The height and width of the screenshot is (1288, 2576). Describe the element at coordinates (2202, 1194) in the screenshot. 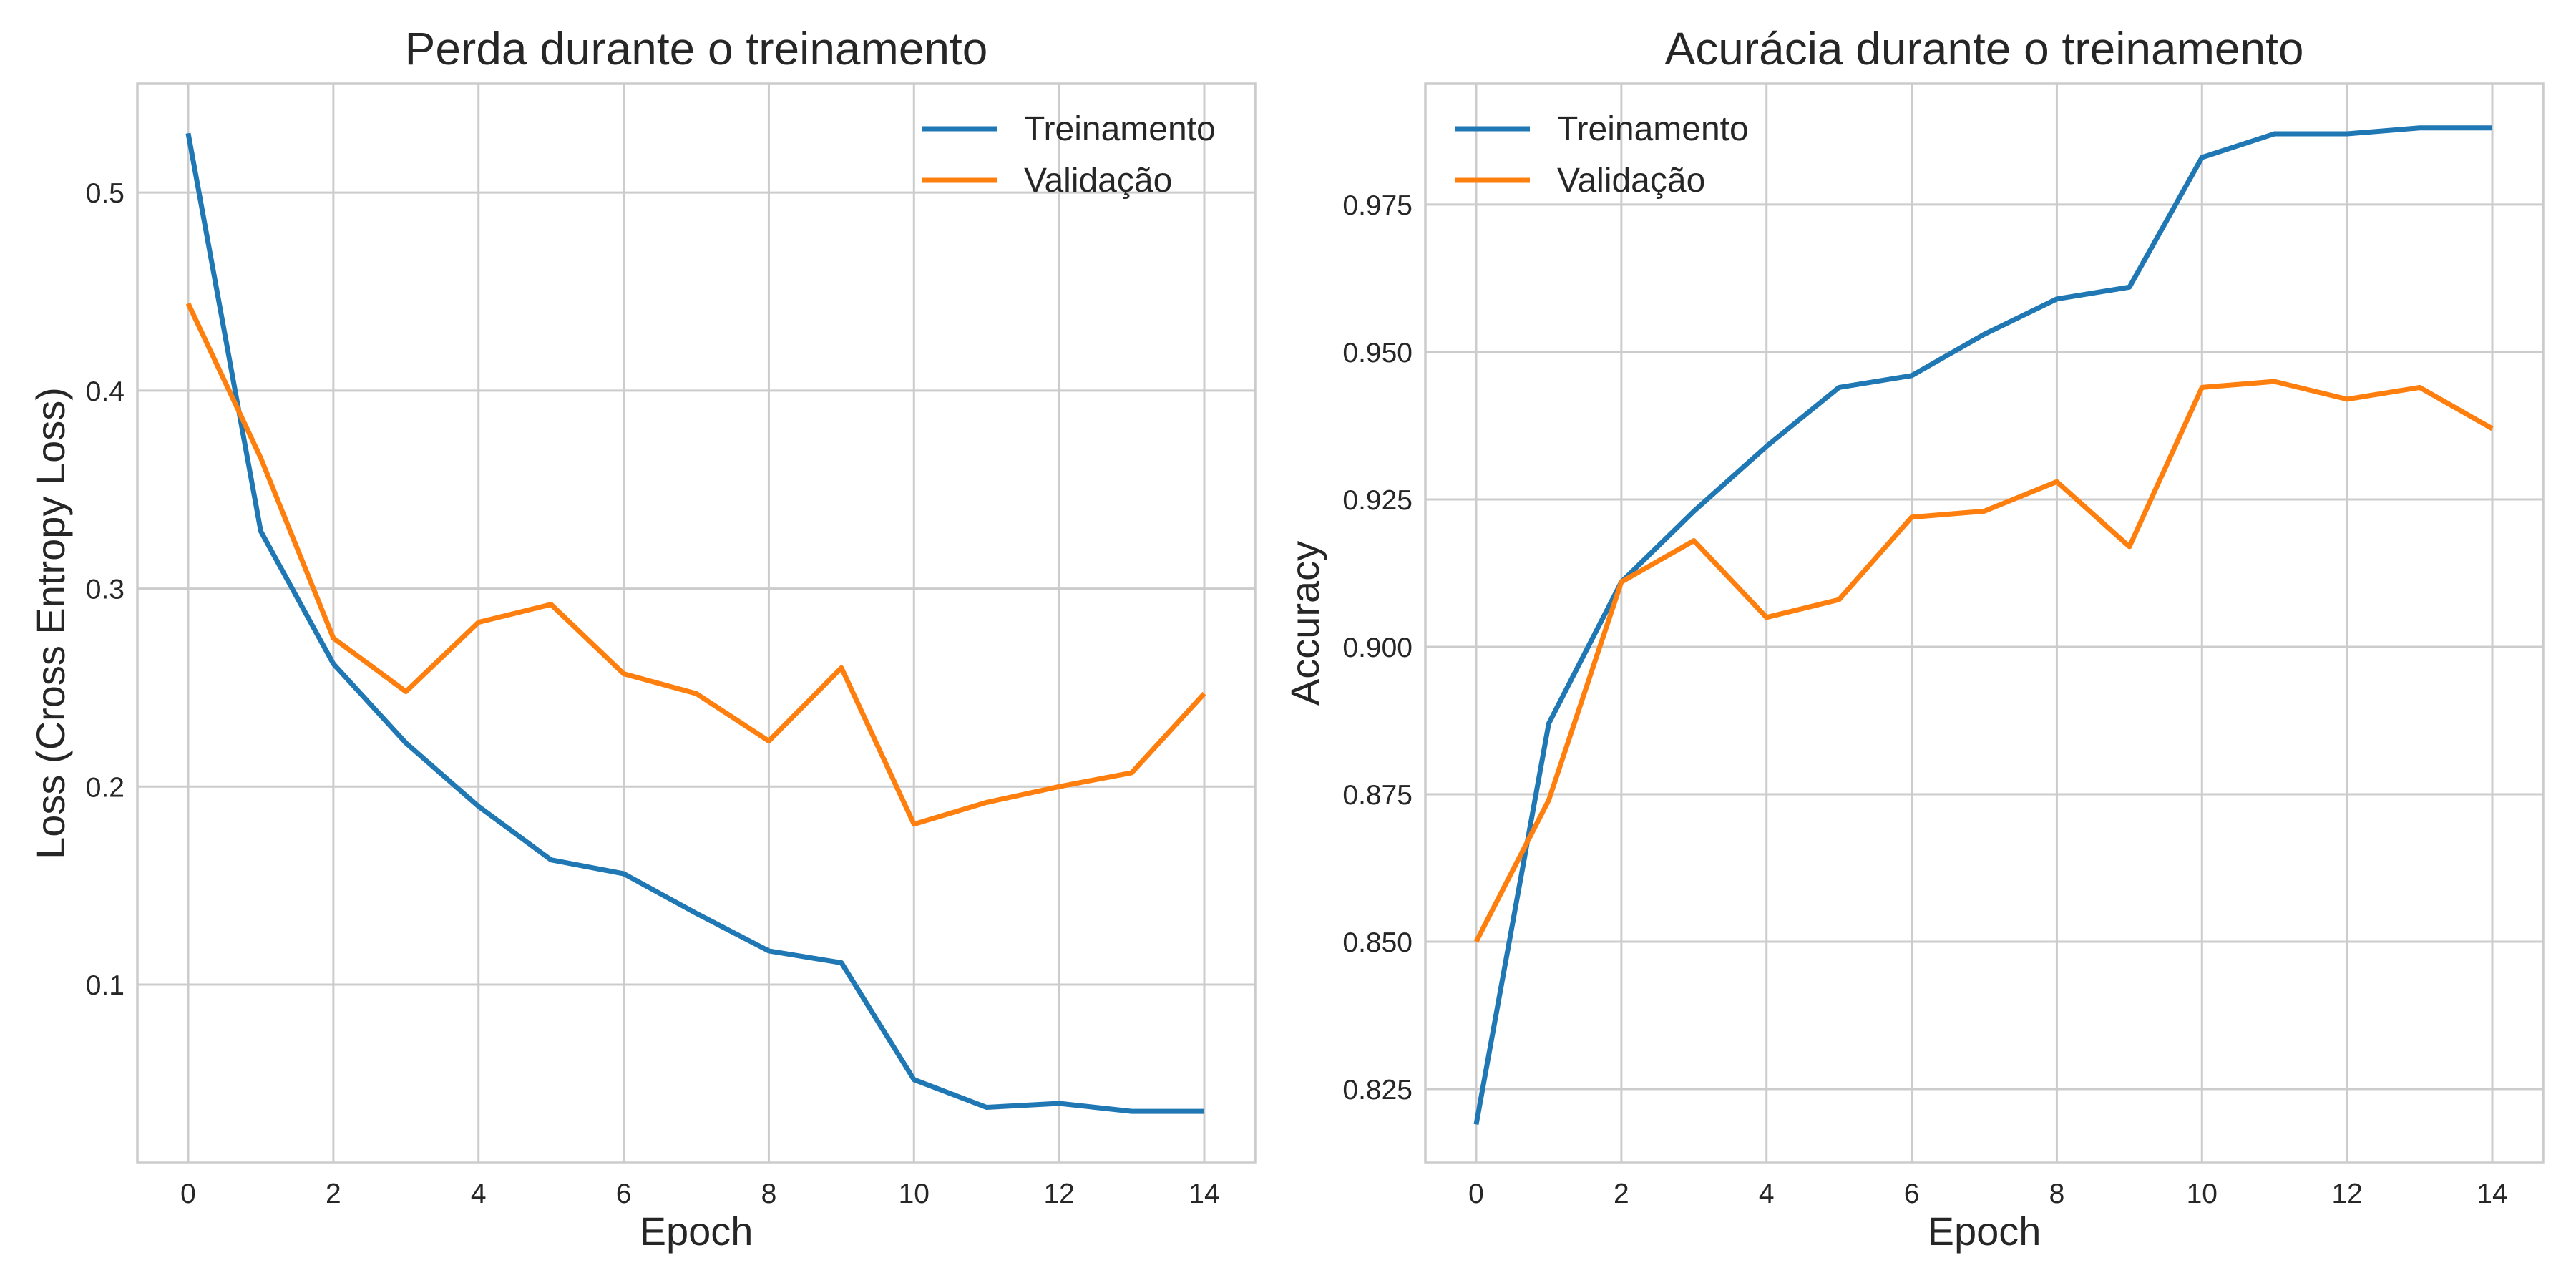

I see `accuracy-x-tick-label: 10` at that location.